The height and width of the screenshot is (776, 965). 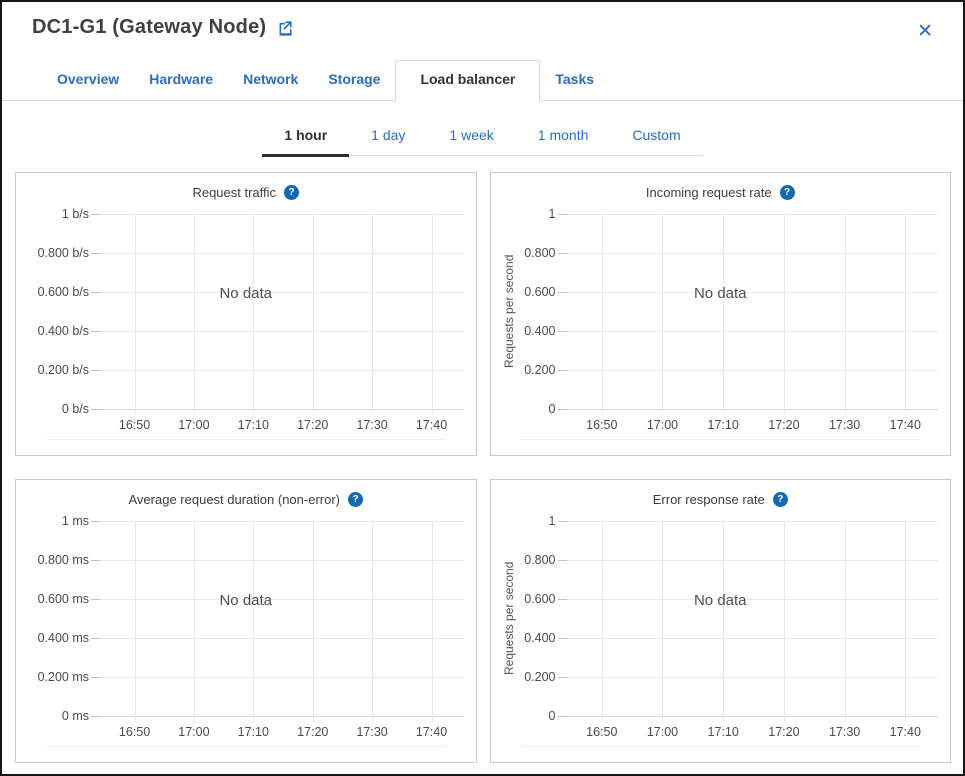 What do you see at coordinates (540, 599) in the screenshot?
I see `y-tick-label: 0.600` at bounding box center [540, 599].